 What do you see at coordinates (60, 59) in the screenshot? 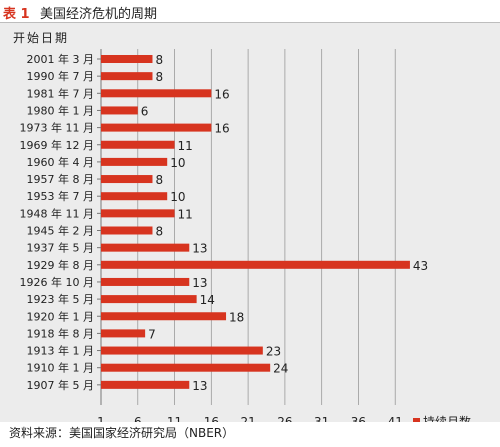
I see `category-label: 2001 年 3 月` at bounding box center [60, 59].